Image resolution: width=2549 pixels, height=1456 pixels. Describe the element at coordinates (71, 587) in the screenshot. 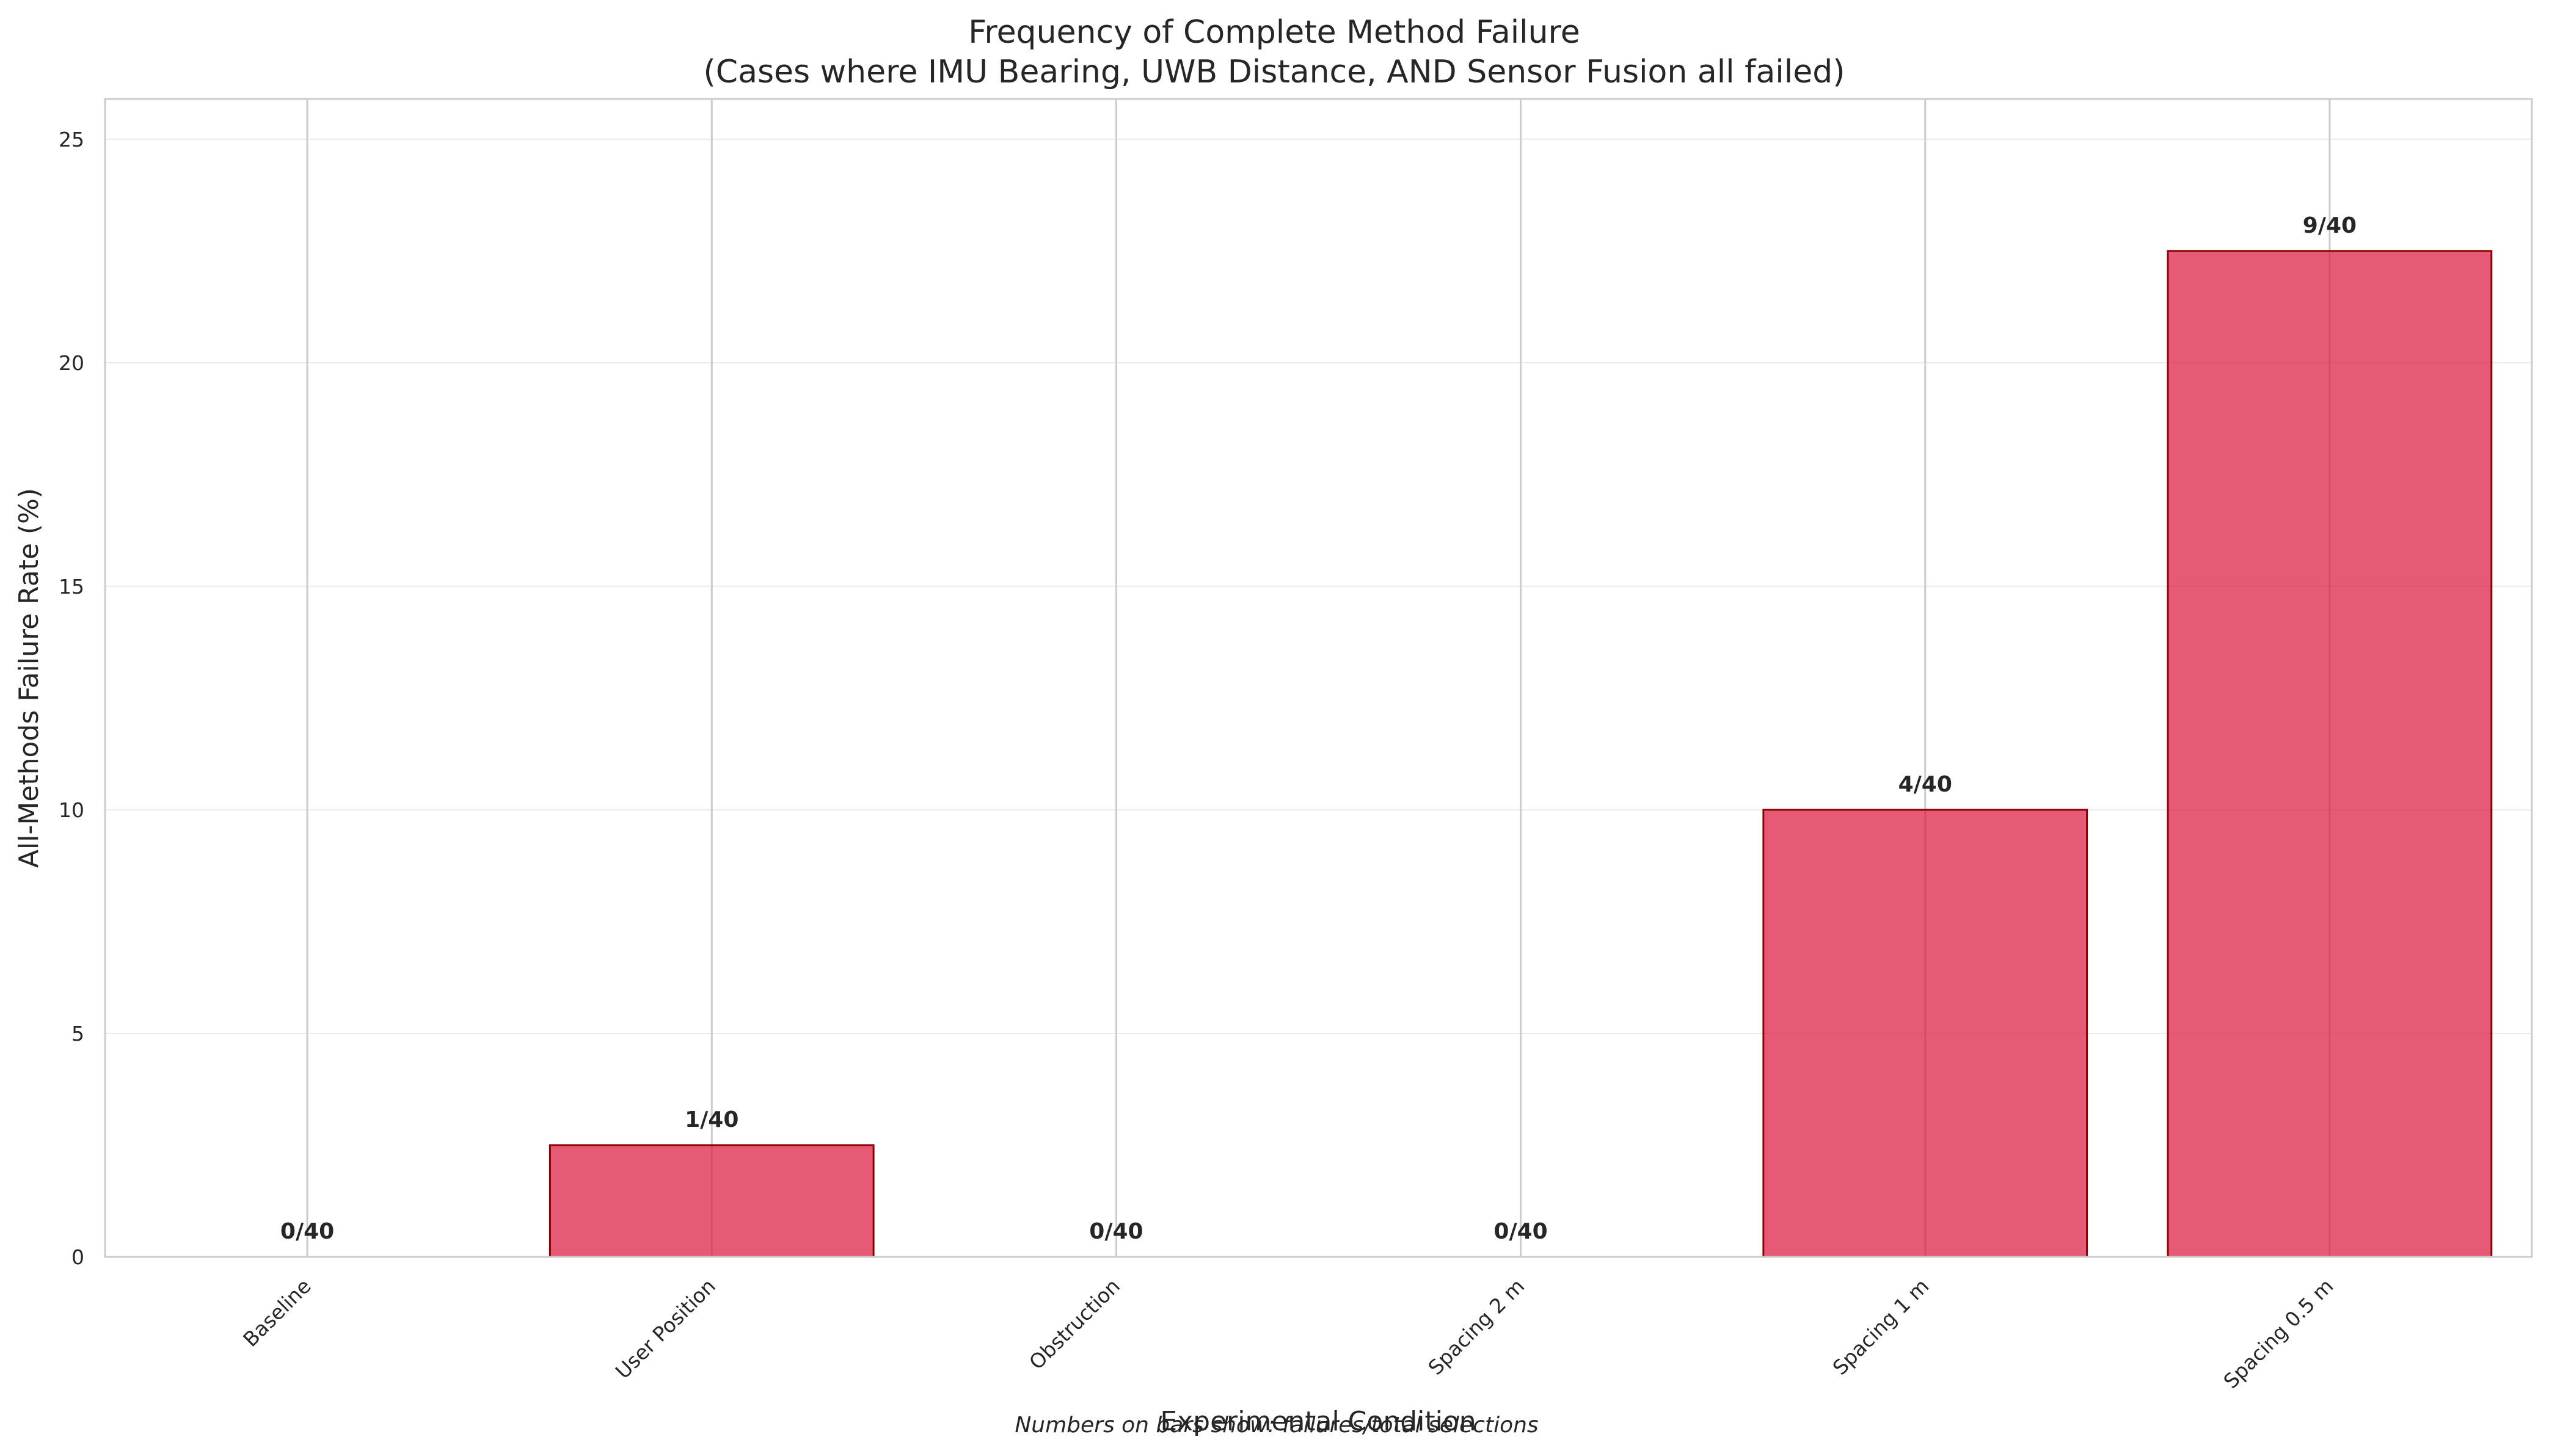

I see `y-tick-label: 15` at that location.